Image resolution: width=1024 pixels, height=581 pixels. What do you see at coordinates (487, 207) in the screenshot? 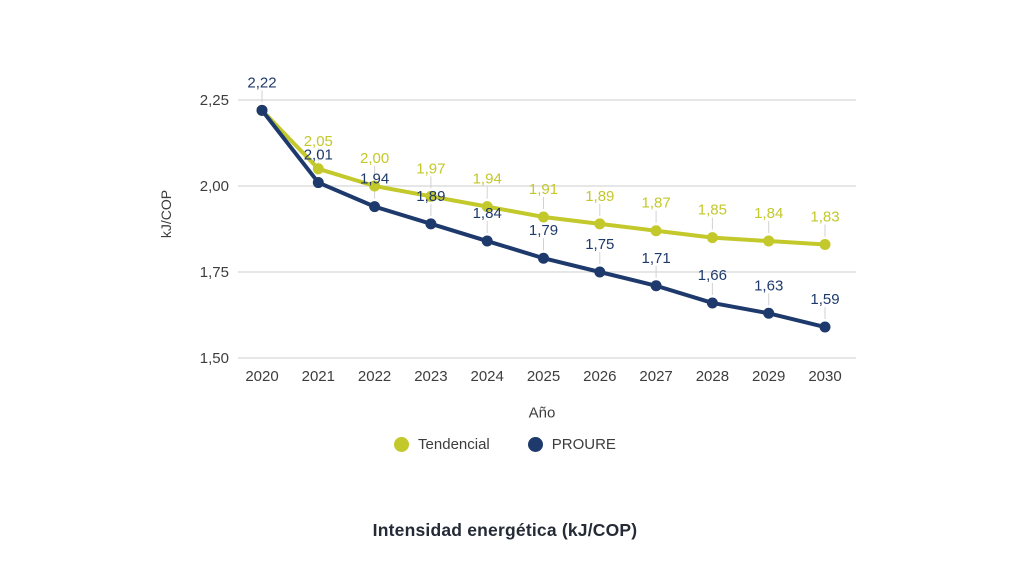
I see `data-point-tendencial-2024` at bounding box center [487, 207].